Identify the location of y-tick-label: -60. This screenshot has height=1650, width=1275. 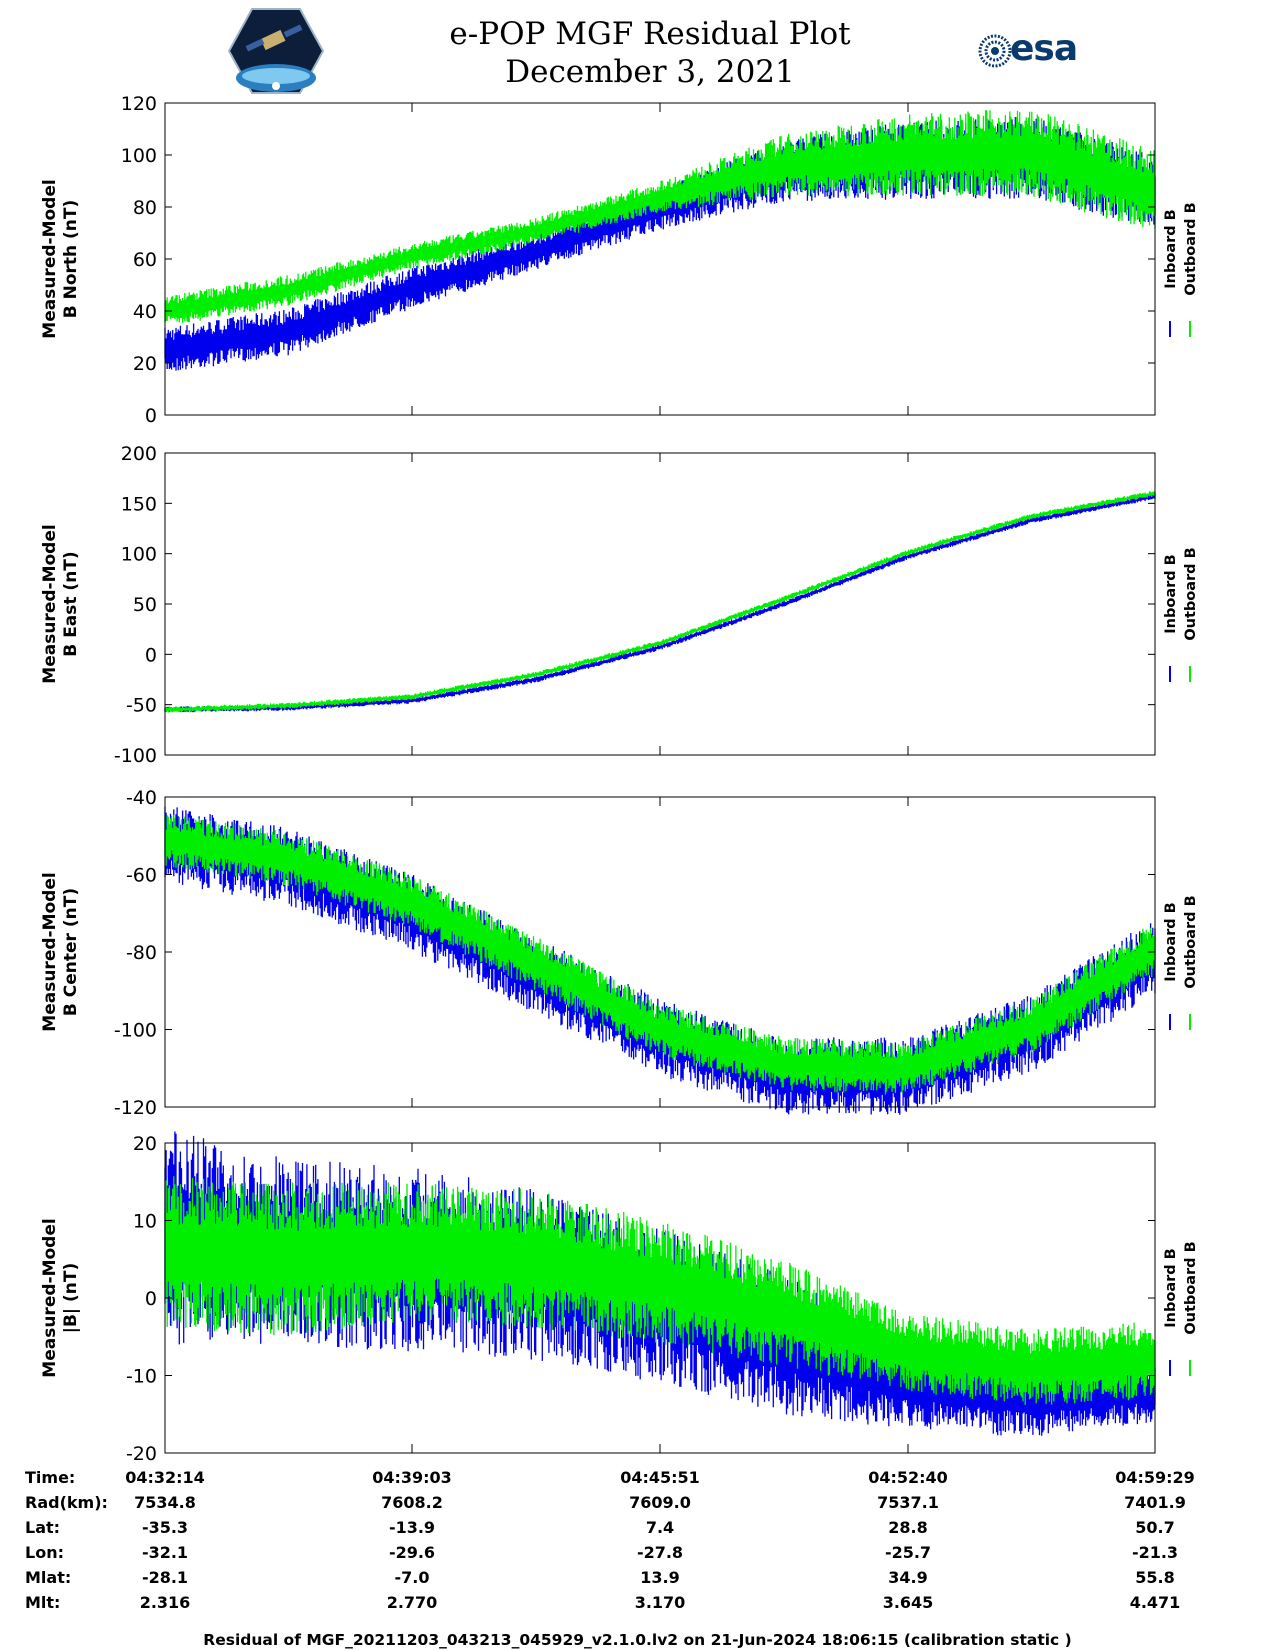
(141, 876).